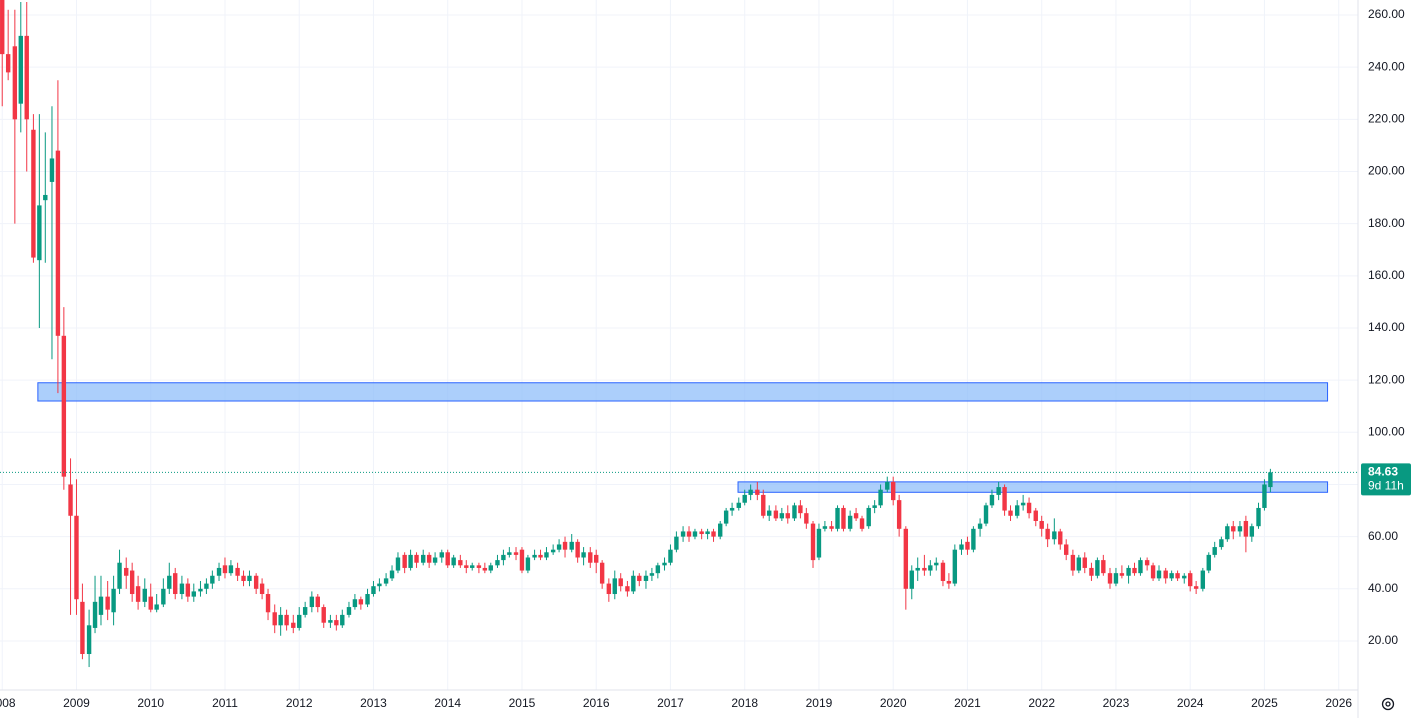  I want to click on x-tick-label: 2014, so click(447, 703).